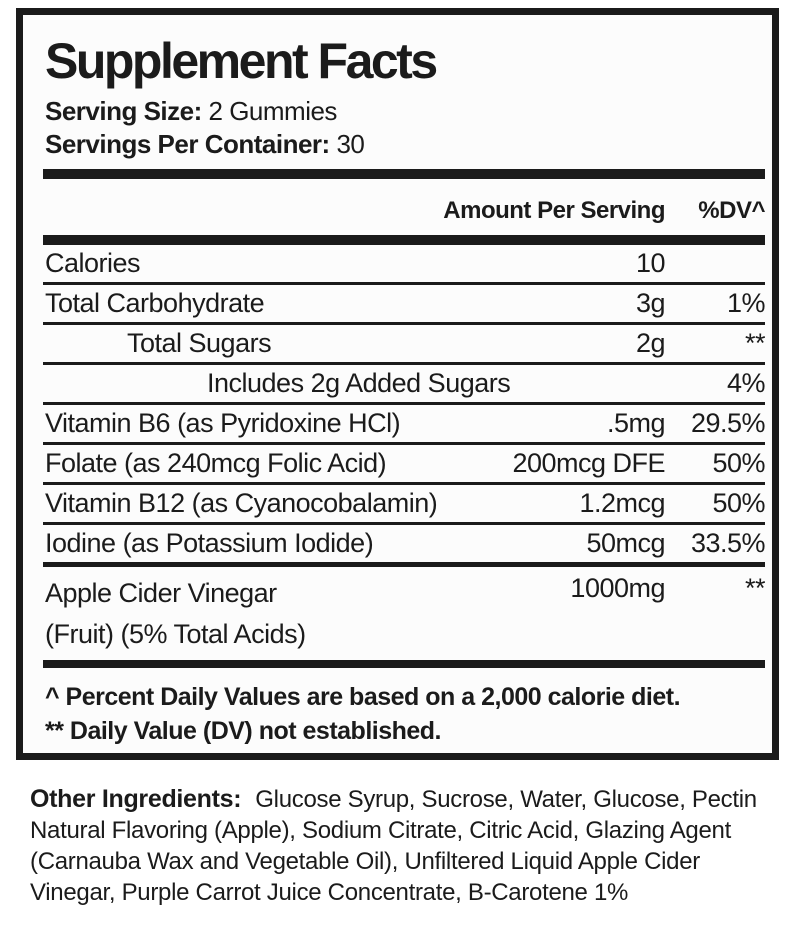  I want to click on nutrient-dv: 33.5%, so click(728, 543).